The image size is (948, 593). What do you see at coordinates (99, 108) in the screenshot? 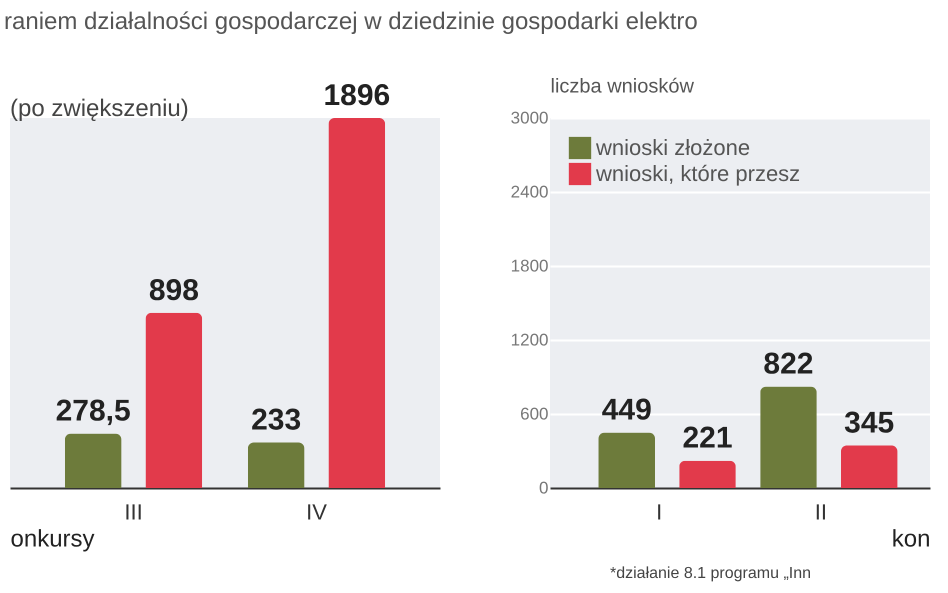
I see `annotation: (po zwiększeniu)` at bounding box center [99, 108].